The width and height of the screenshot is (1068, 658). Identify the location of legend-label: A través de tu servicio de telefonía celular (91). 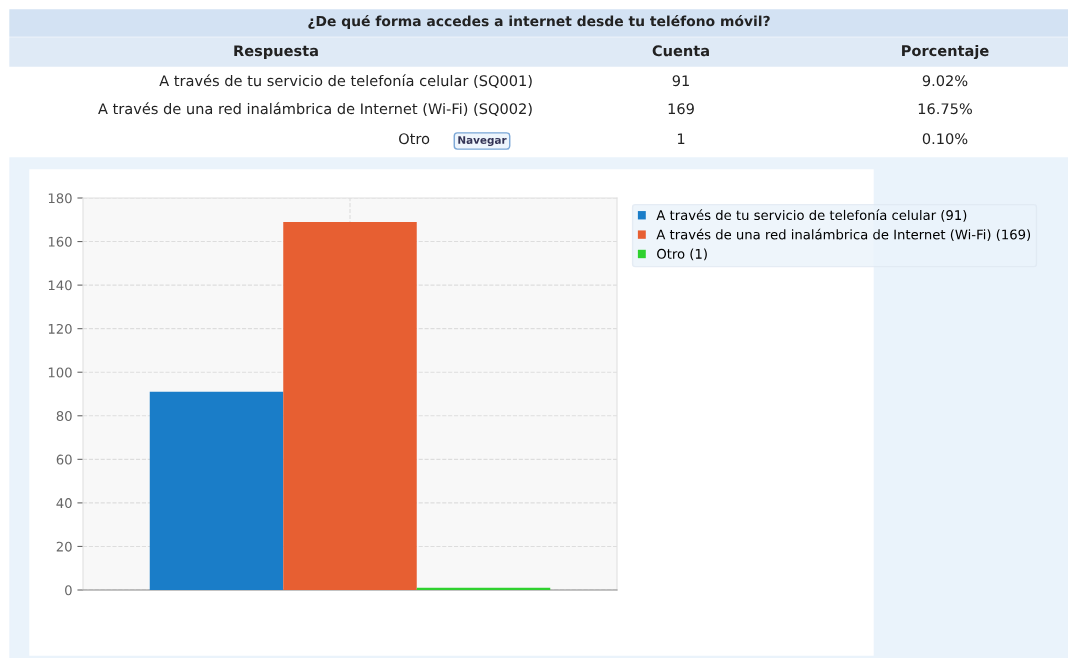
(811, 215).